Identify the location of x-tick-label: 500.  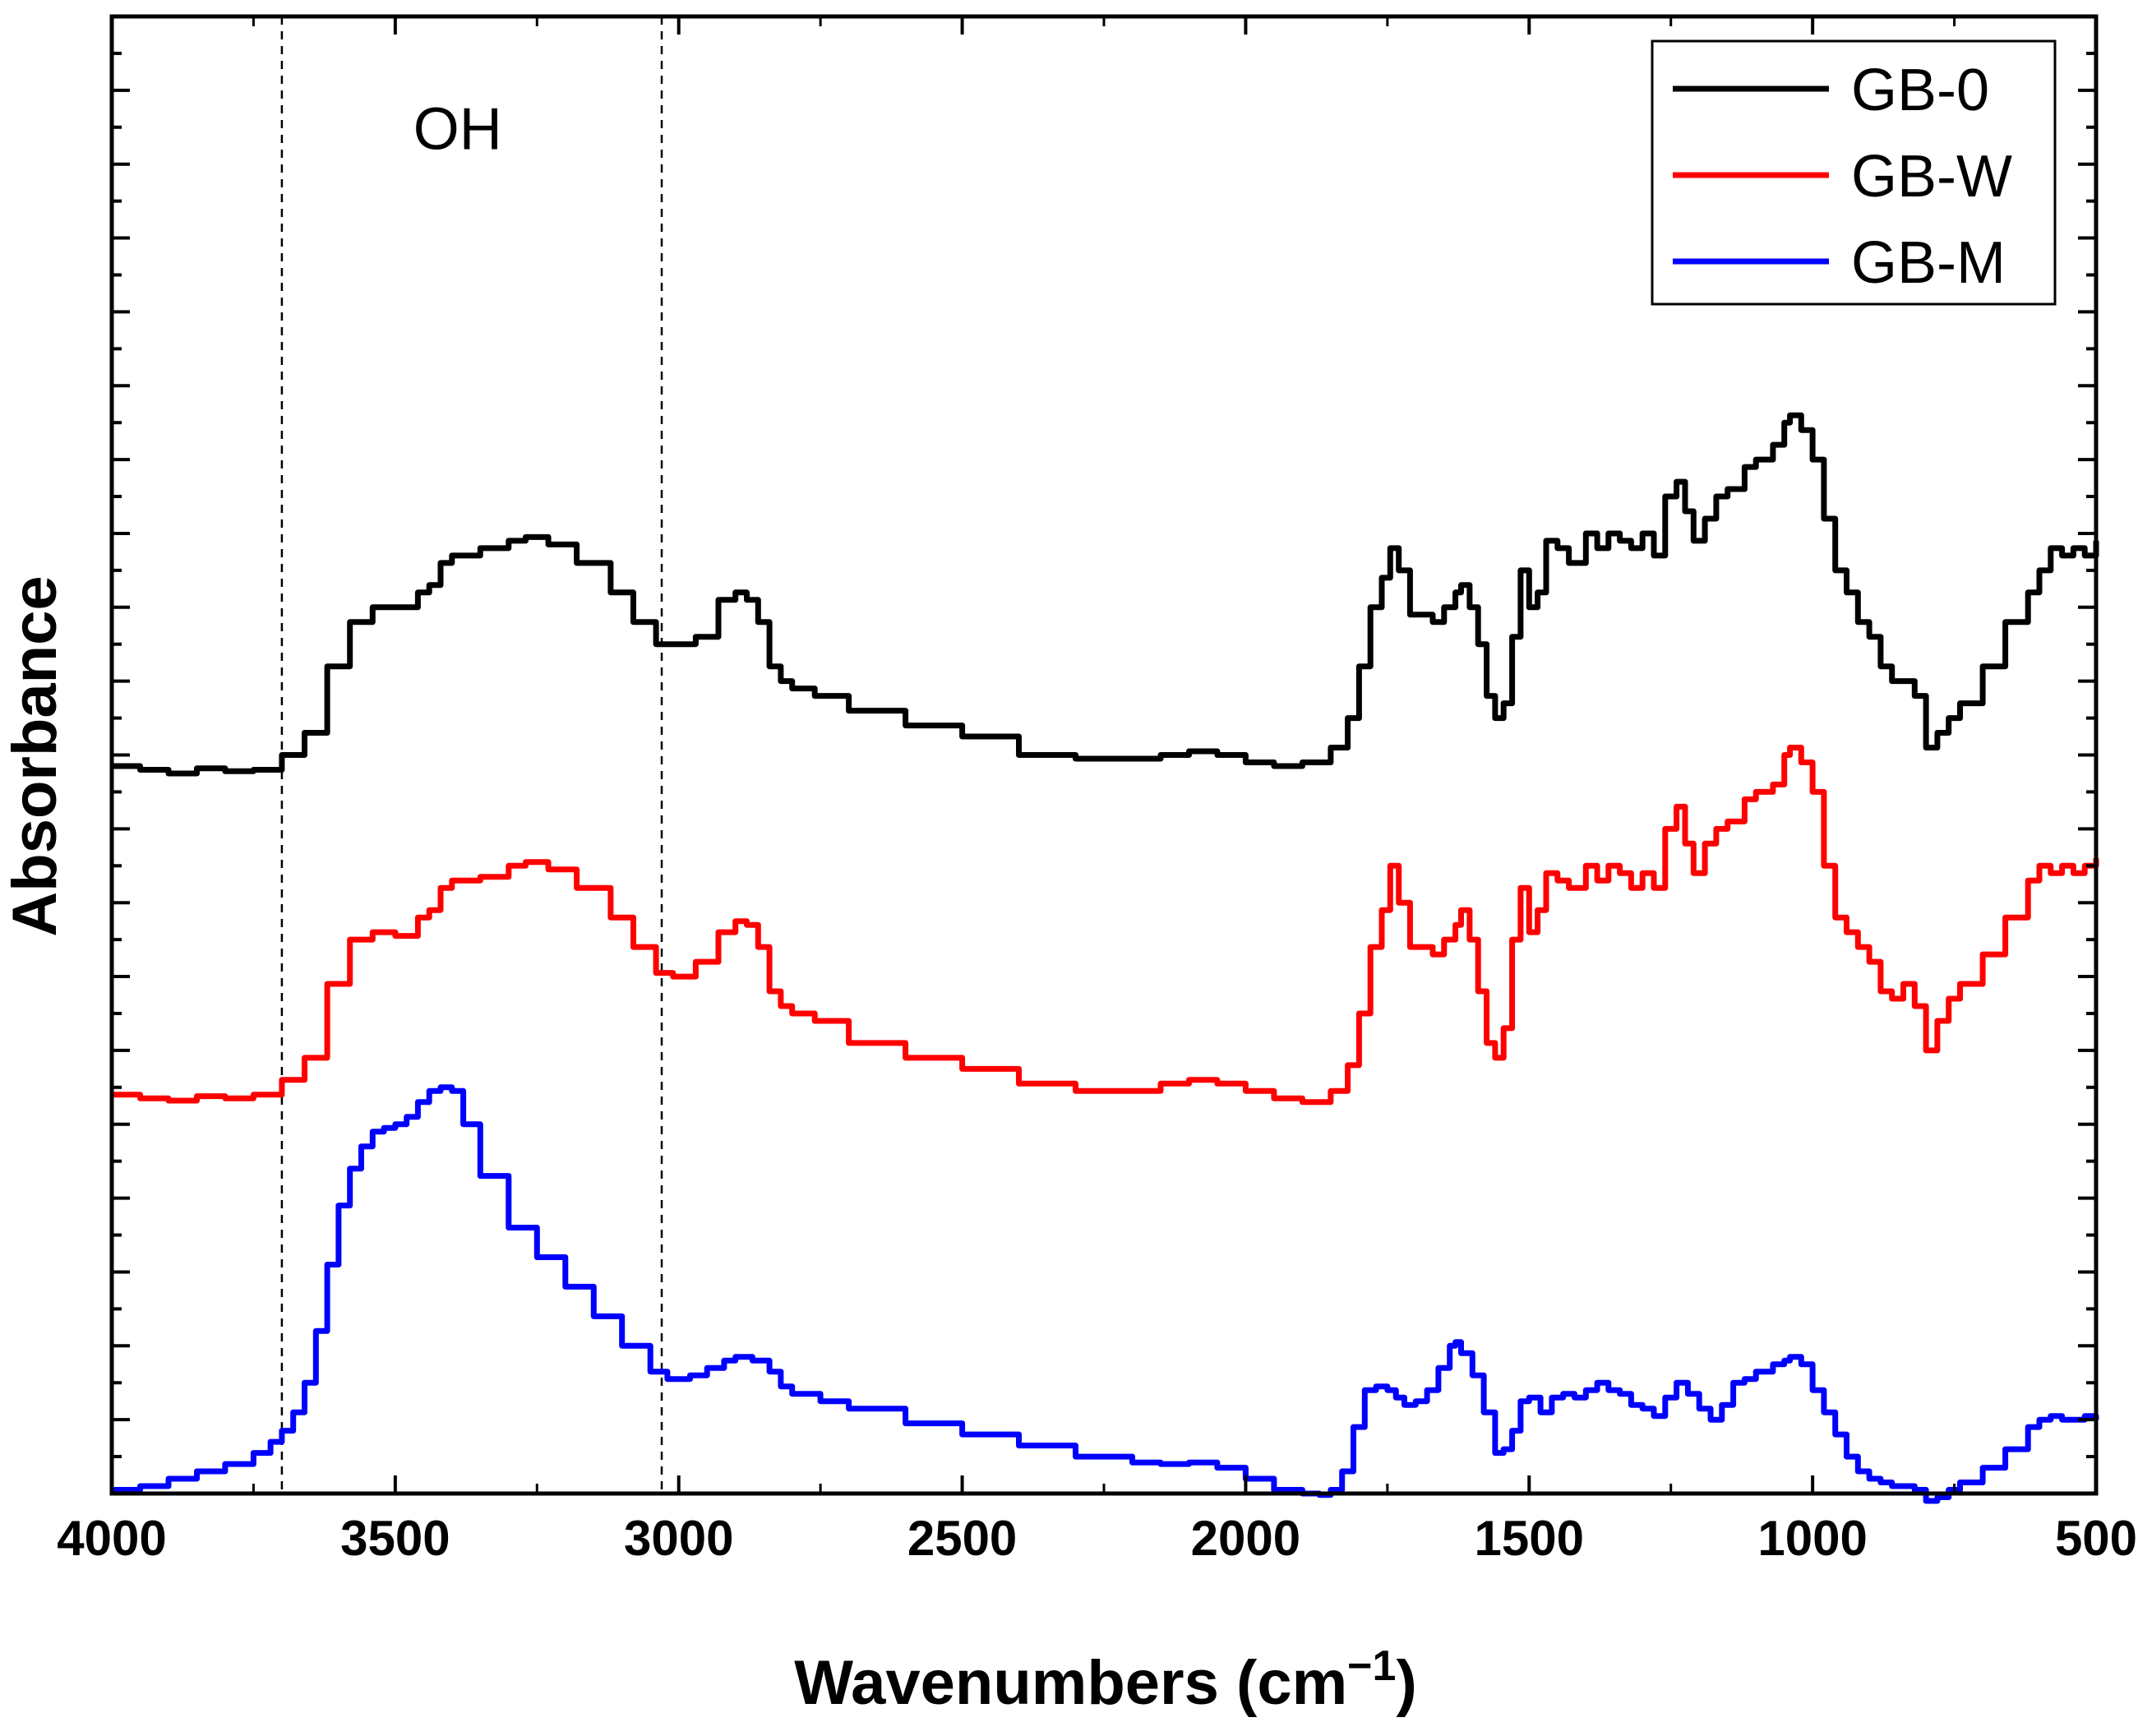
(2096, 1539).